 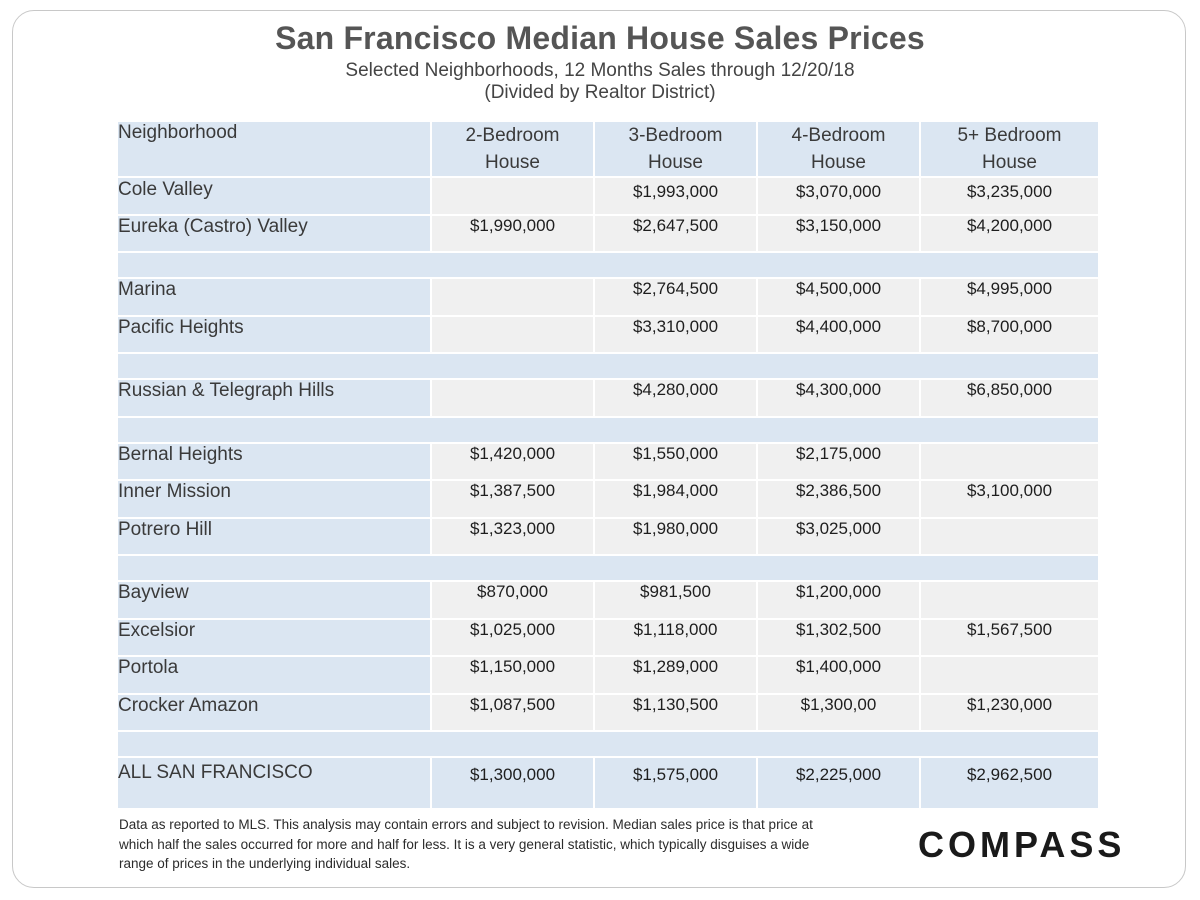 What do you see at coordinates (512, 637) in the screenshot?
I see `cell-2-bedroom: $1,025,000` at bounding box center [512, 637].